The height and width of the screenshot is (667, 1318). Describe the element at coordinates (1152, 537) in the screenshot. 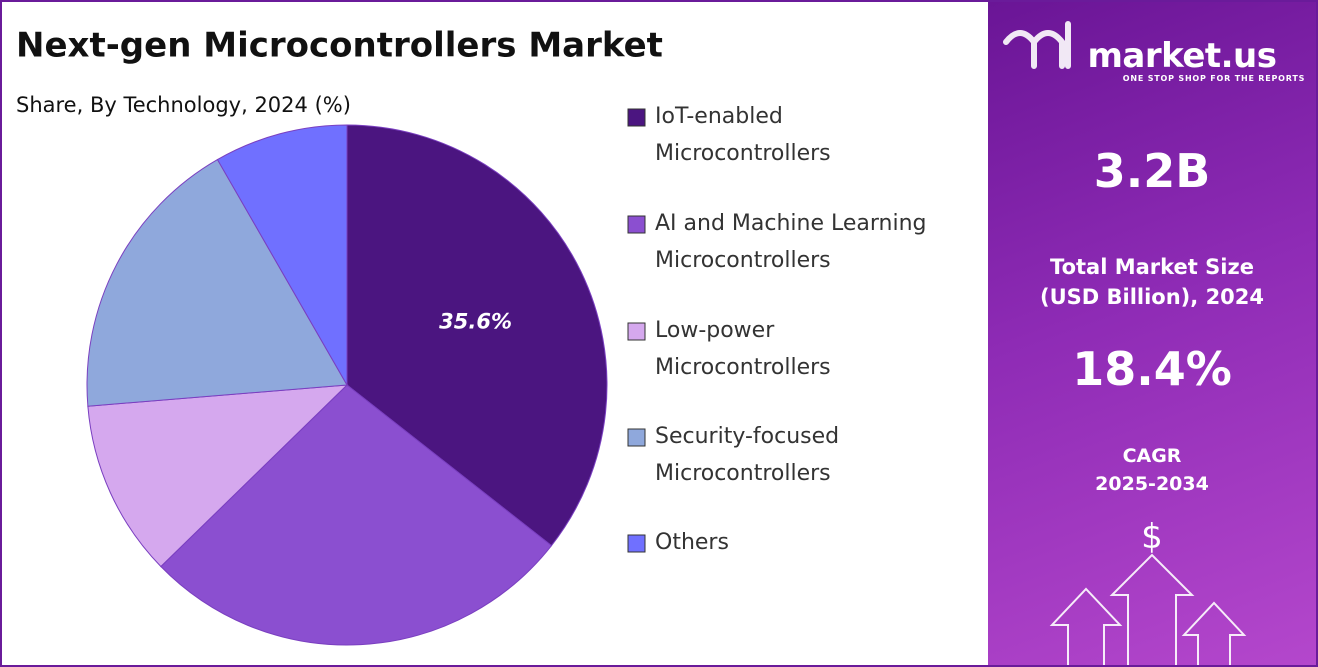

I see `icon: $` at that location.